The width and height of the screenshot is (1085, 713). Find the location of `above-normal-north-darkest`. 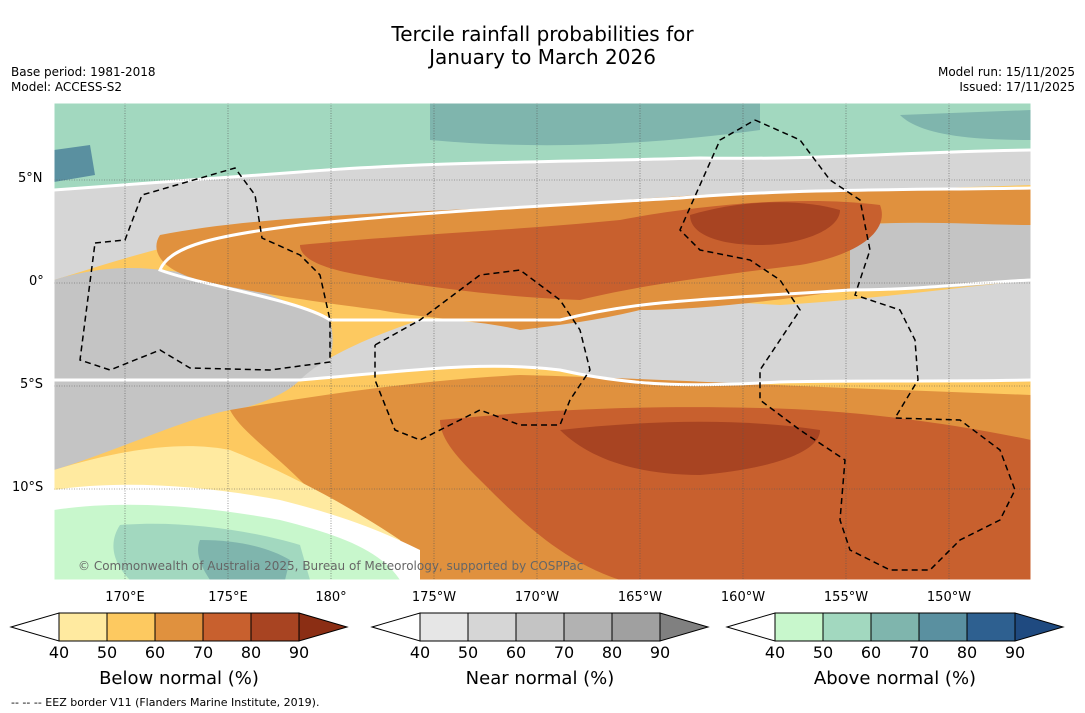

above-normal-north-darkest is located at coordinates (74, 163).